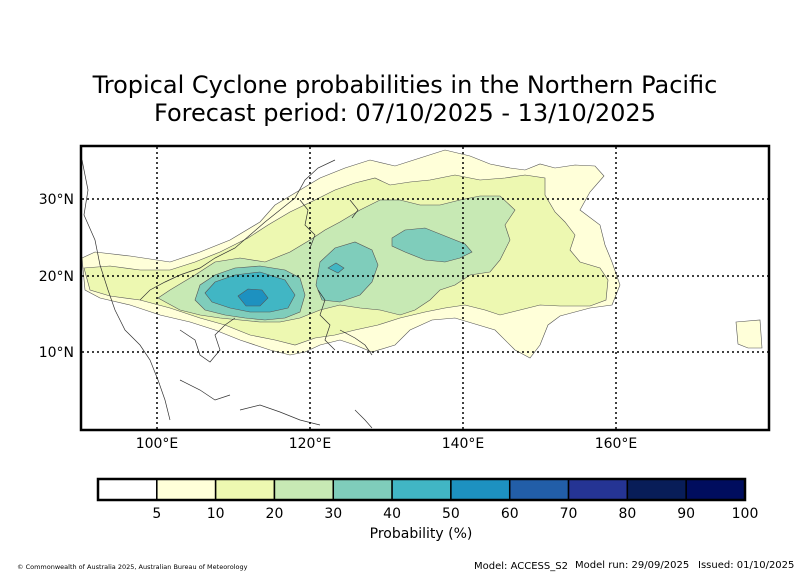 This screenshot has width=810, height=576. Describe the element at coordinates (156, 514) in the screenshot. I see `colorbar-tick-label: 5` at that location.